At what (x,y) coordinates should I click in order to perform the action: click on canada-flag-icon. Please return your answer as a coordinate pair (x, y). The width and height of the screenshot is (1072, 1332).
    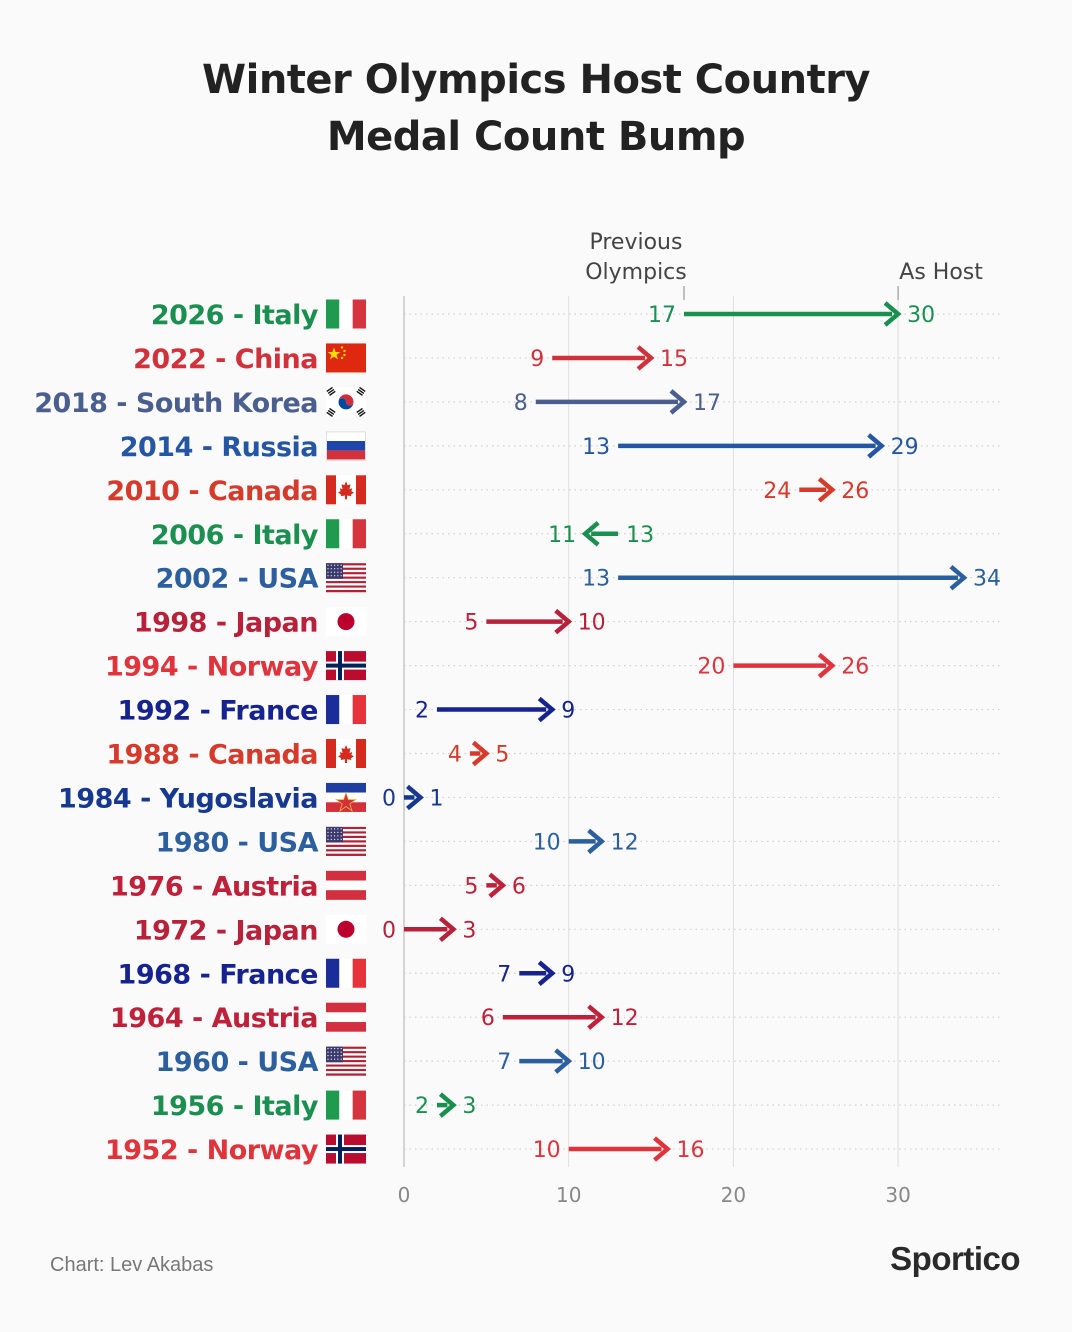
    Looking at the image, I should click on (346, 490).